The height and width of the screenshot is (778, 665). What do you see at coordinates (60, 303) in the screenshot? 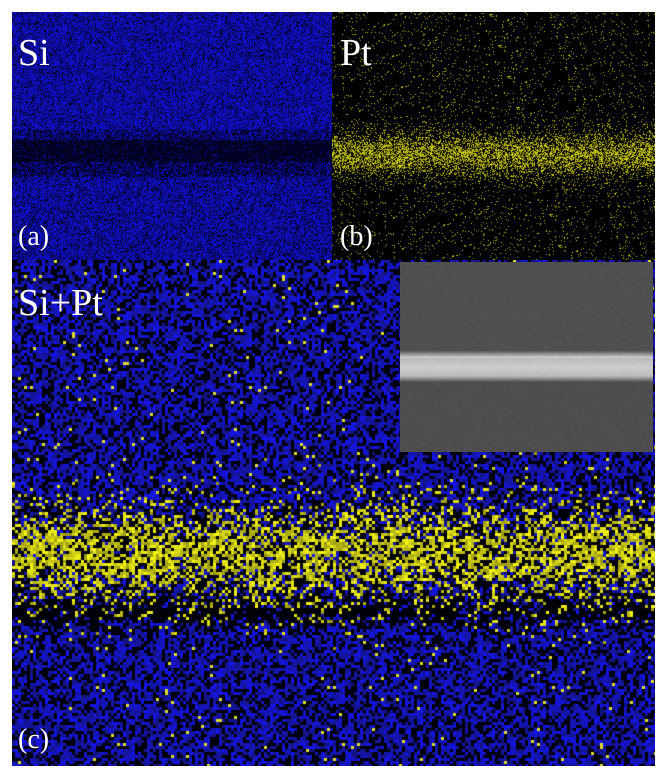
I see `panel-c-element-label: Si+Pt` at bounding box center [60, 303].